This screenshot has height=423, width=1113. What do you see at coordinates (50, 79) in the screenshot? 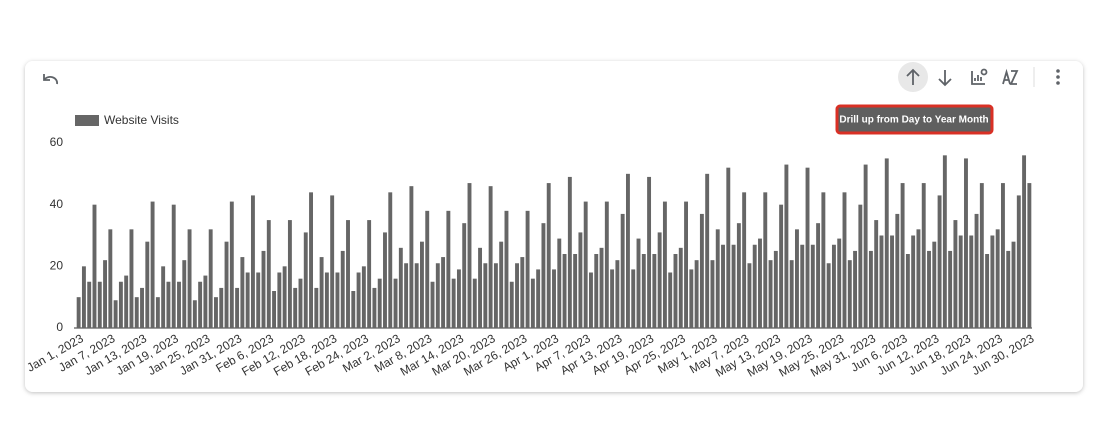
I see `undo-button` at bounding box center [50, 79].